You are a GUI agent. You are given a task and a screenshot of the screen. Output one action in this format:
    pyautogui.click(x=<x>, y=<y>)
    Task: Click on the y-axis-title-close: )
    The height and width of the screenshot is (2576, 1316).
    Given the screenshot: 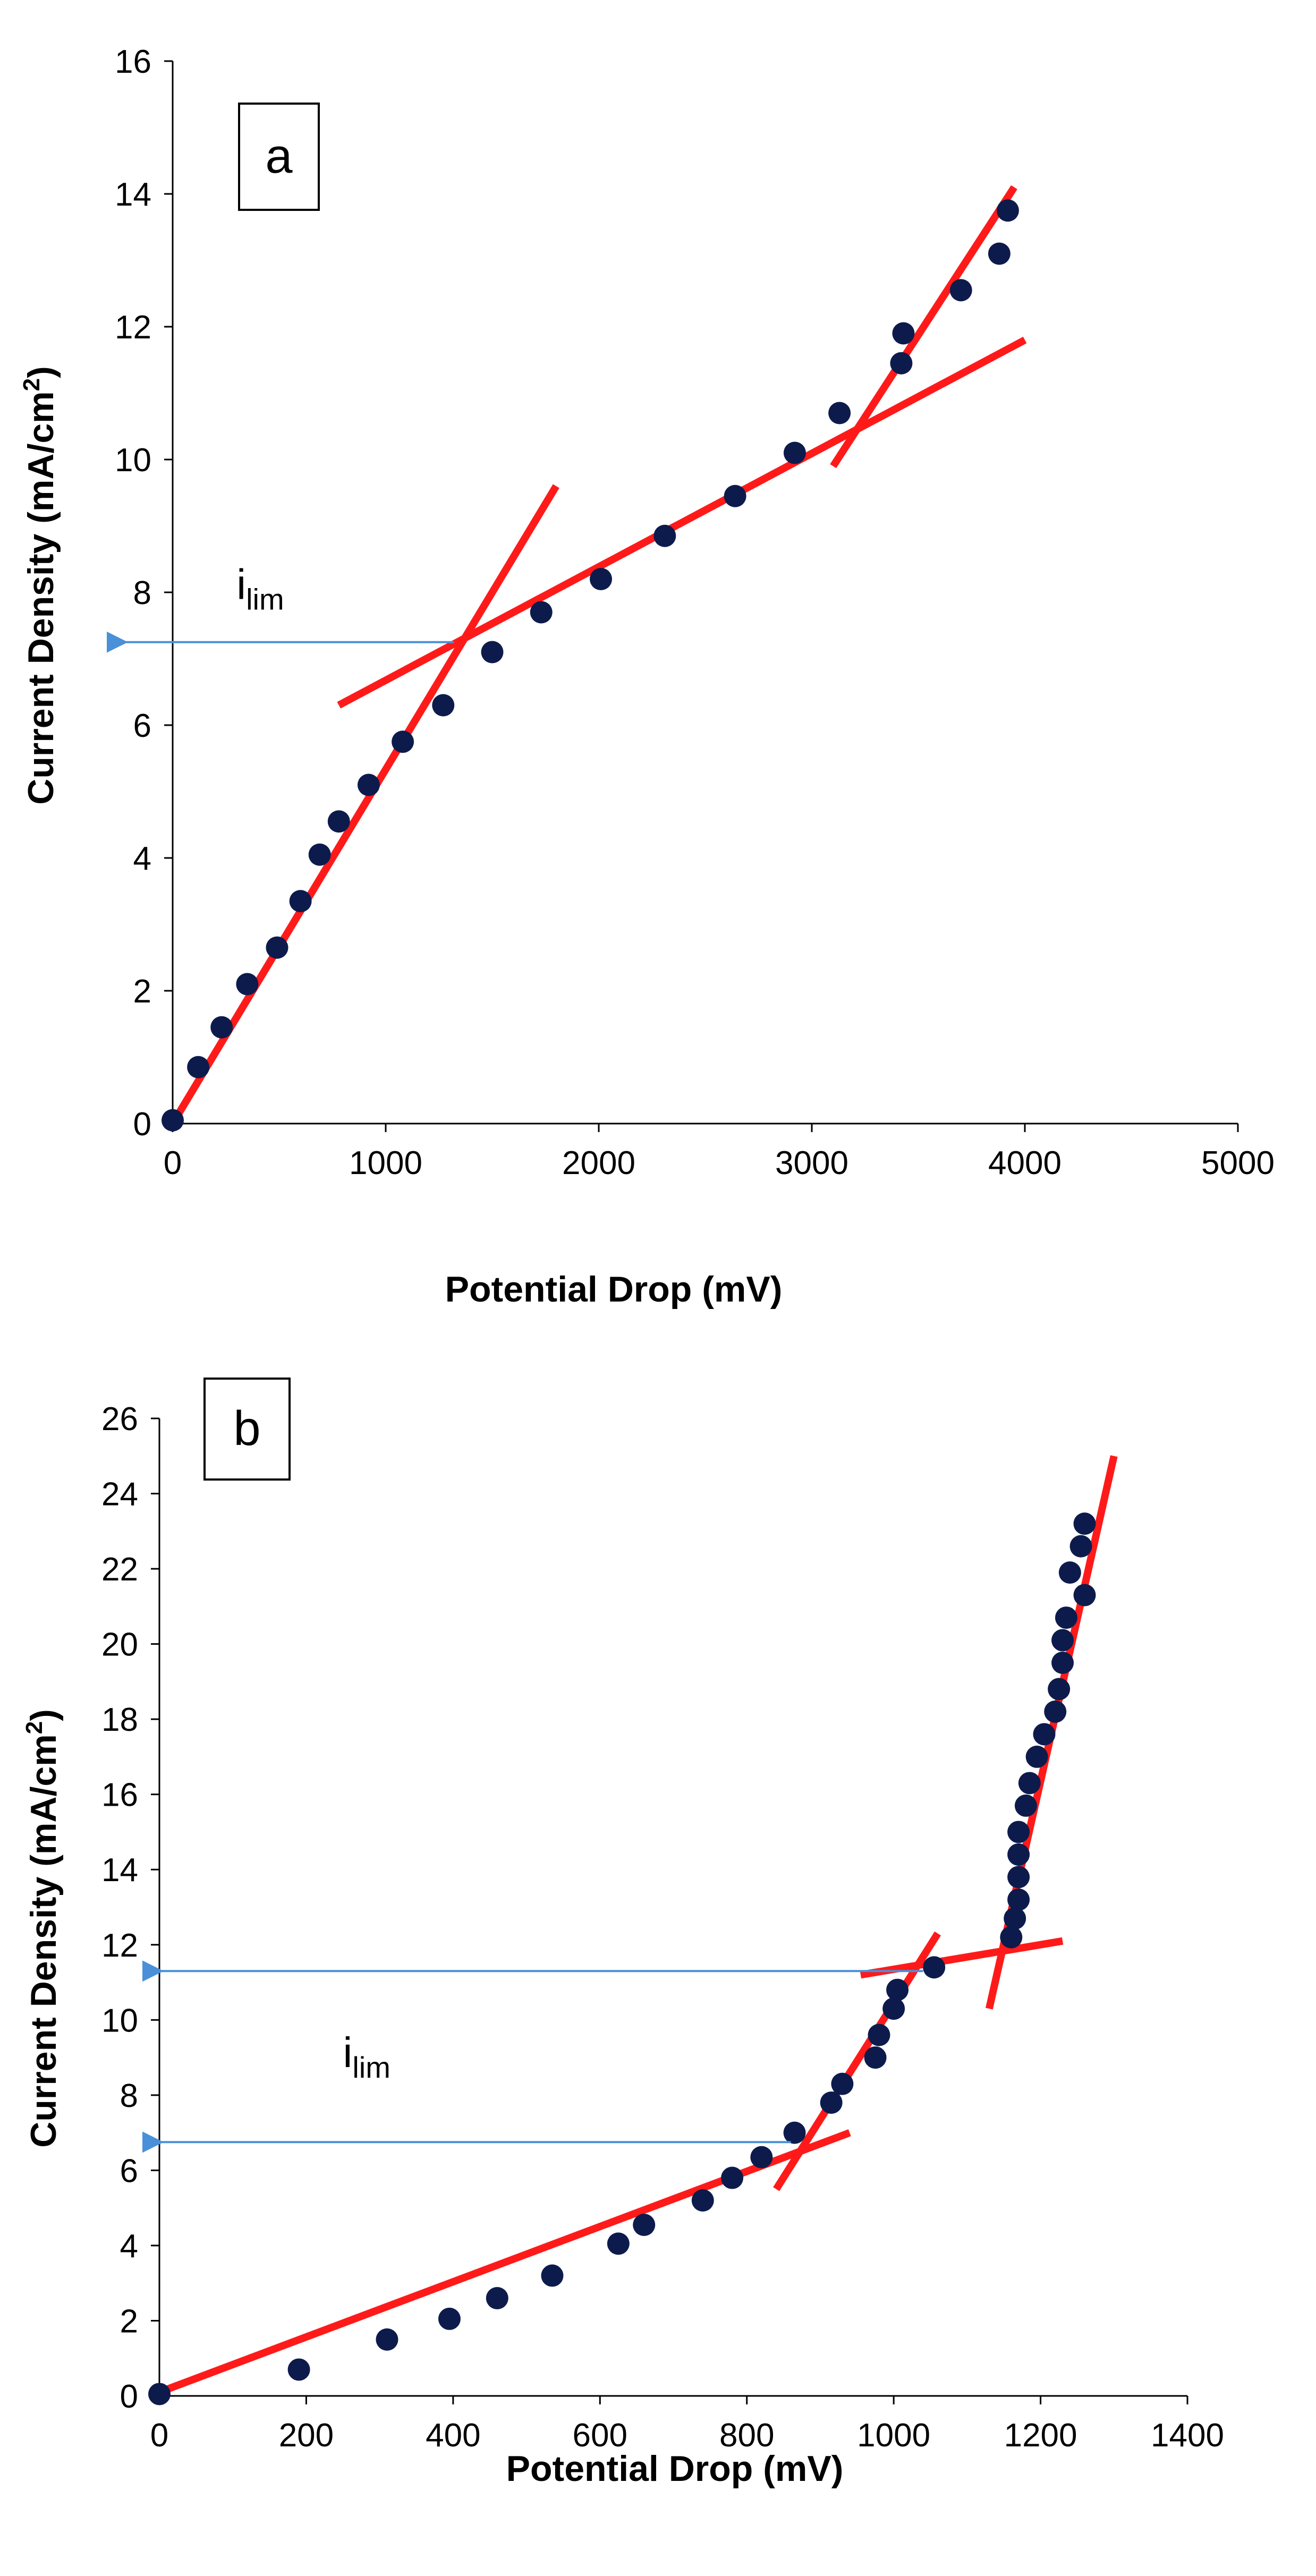 What is the action you would take?
    pyautogui.click(x=41, y=372)
    